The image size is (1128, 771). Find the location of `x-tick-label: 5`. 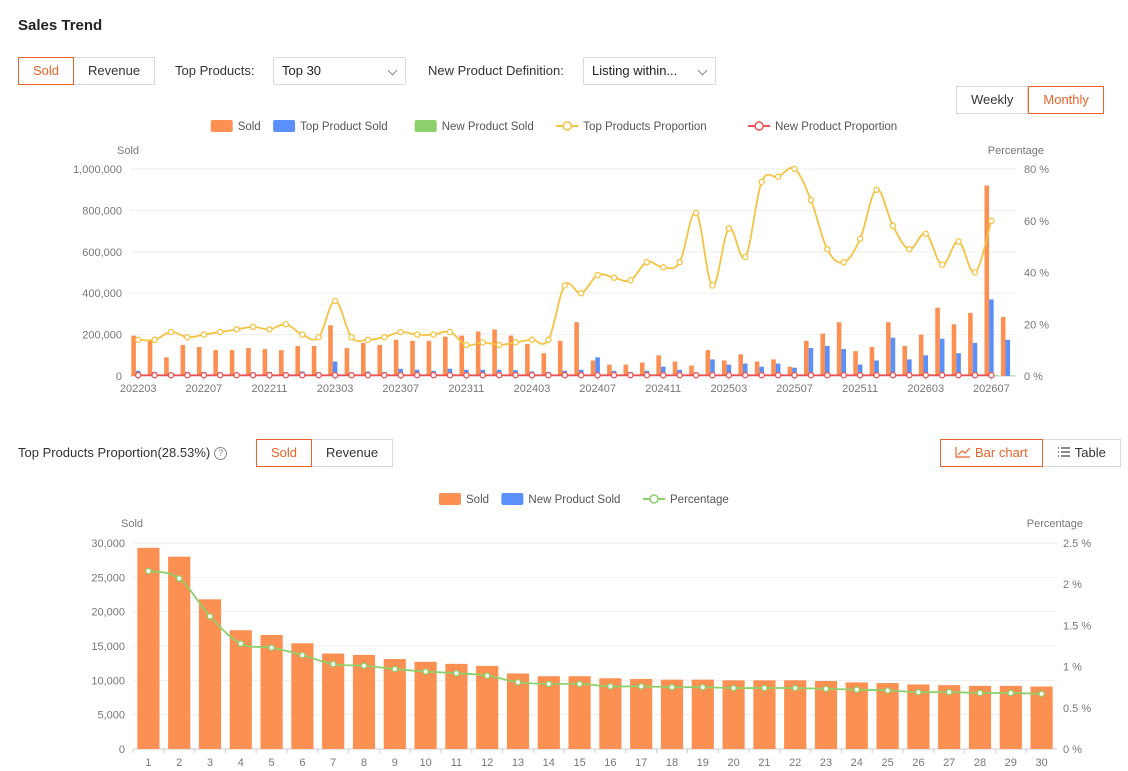

x-tick-label: 5 is located at coordinates (272, 763).